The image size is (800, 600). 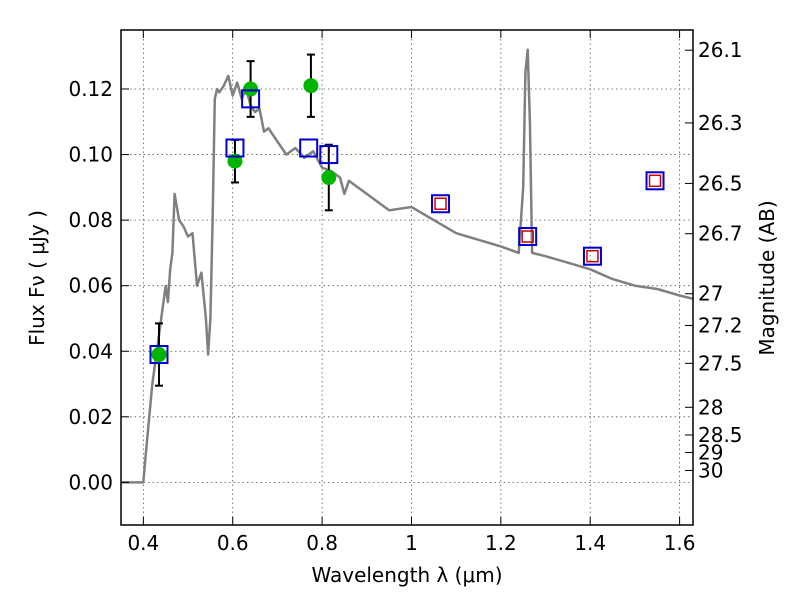 What do you see at coordinates (90, 89) in the screenshot?
I see `y-tick-label: 0.12` at bounding box center [90, 89].